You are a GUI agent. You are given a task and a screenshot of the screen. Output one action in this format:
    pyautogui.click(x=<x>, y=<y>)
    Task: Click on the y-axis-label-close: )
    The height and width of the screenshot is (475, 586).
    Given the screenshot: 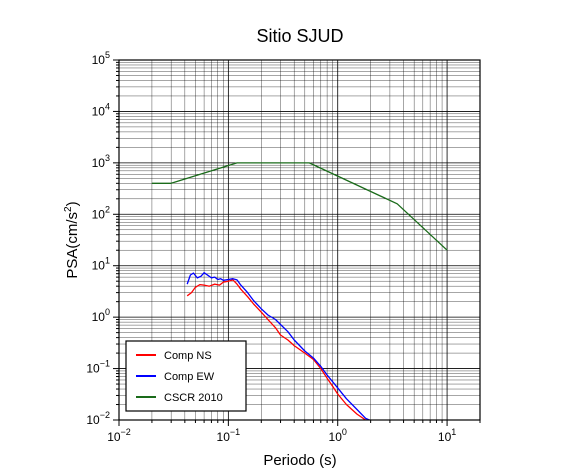 What is the action you would take?
    pyautogui.click(x=72, y=203)
    